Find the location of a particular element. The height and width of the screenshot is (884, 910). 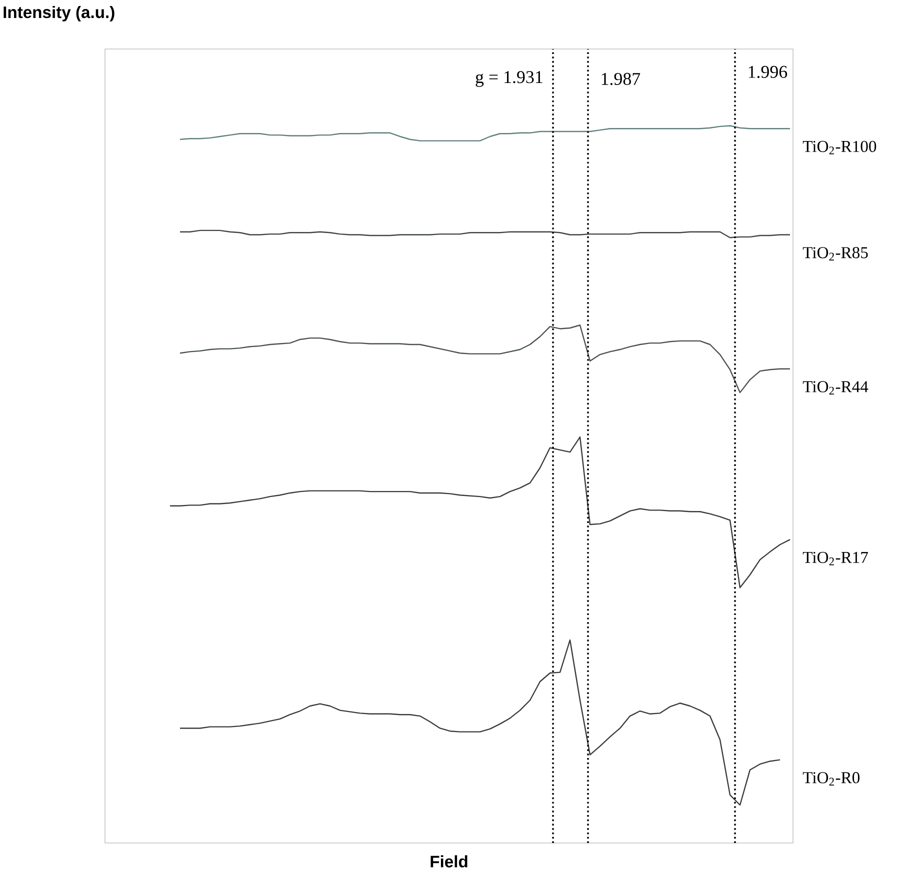

text: Intensity (a.u.) is located at coordinates (59, 14).